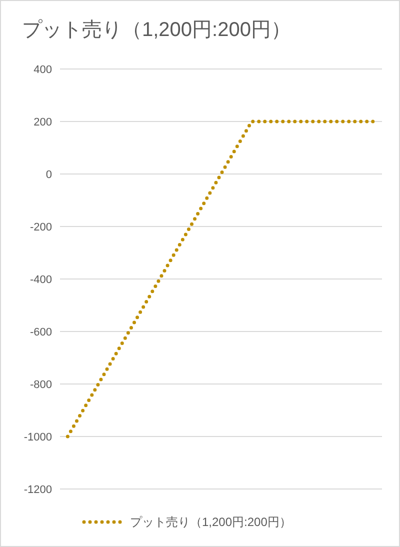  What do you see at coordinates (49, 175) in the screenshot?
I see `y-tick-label: 0` at bounding box center [49, 175].